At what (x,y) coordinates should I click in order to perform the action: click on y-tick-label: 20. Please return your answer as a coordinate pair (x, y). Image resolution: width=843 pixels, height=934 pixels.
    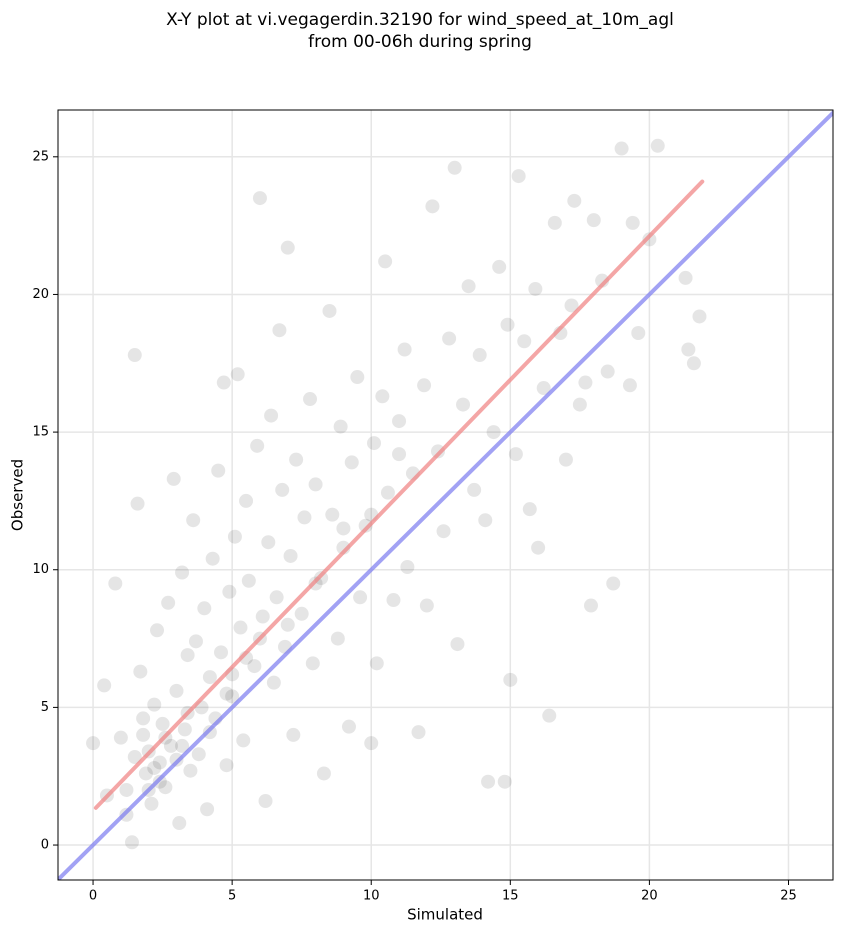
    Looking at the image, I should click on (40, 294).